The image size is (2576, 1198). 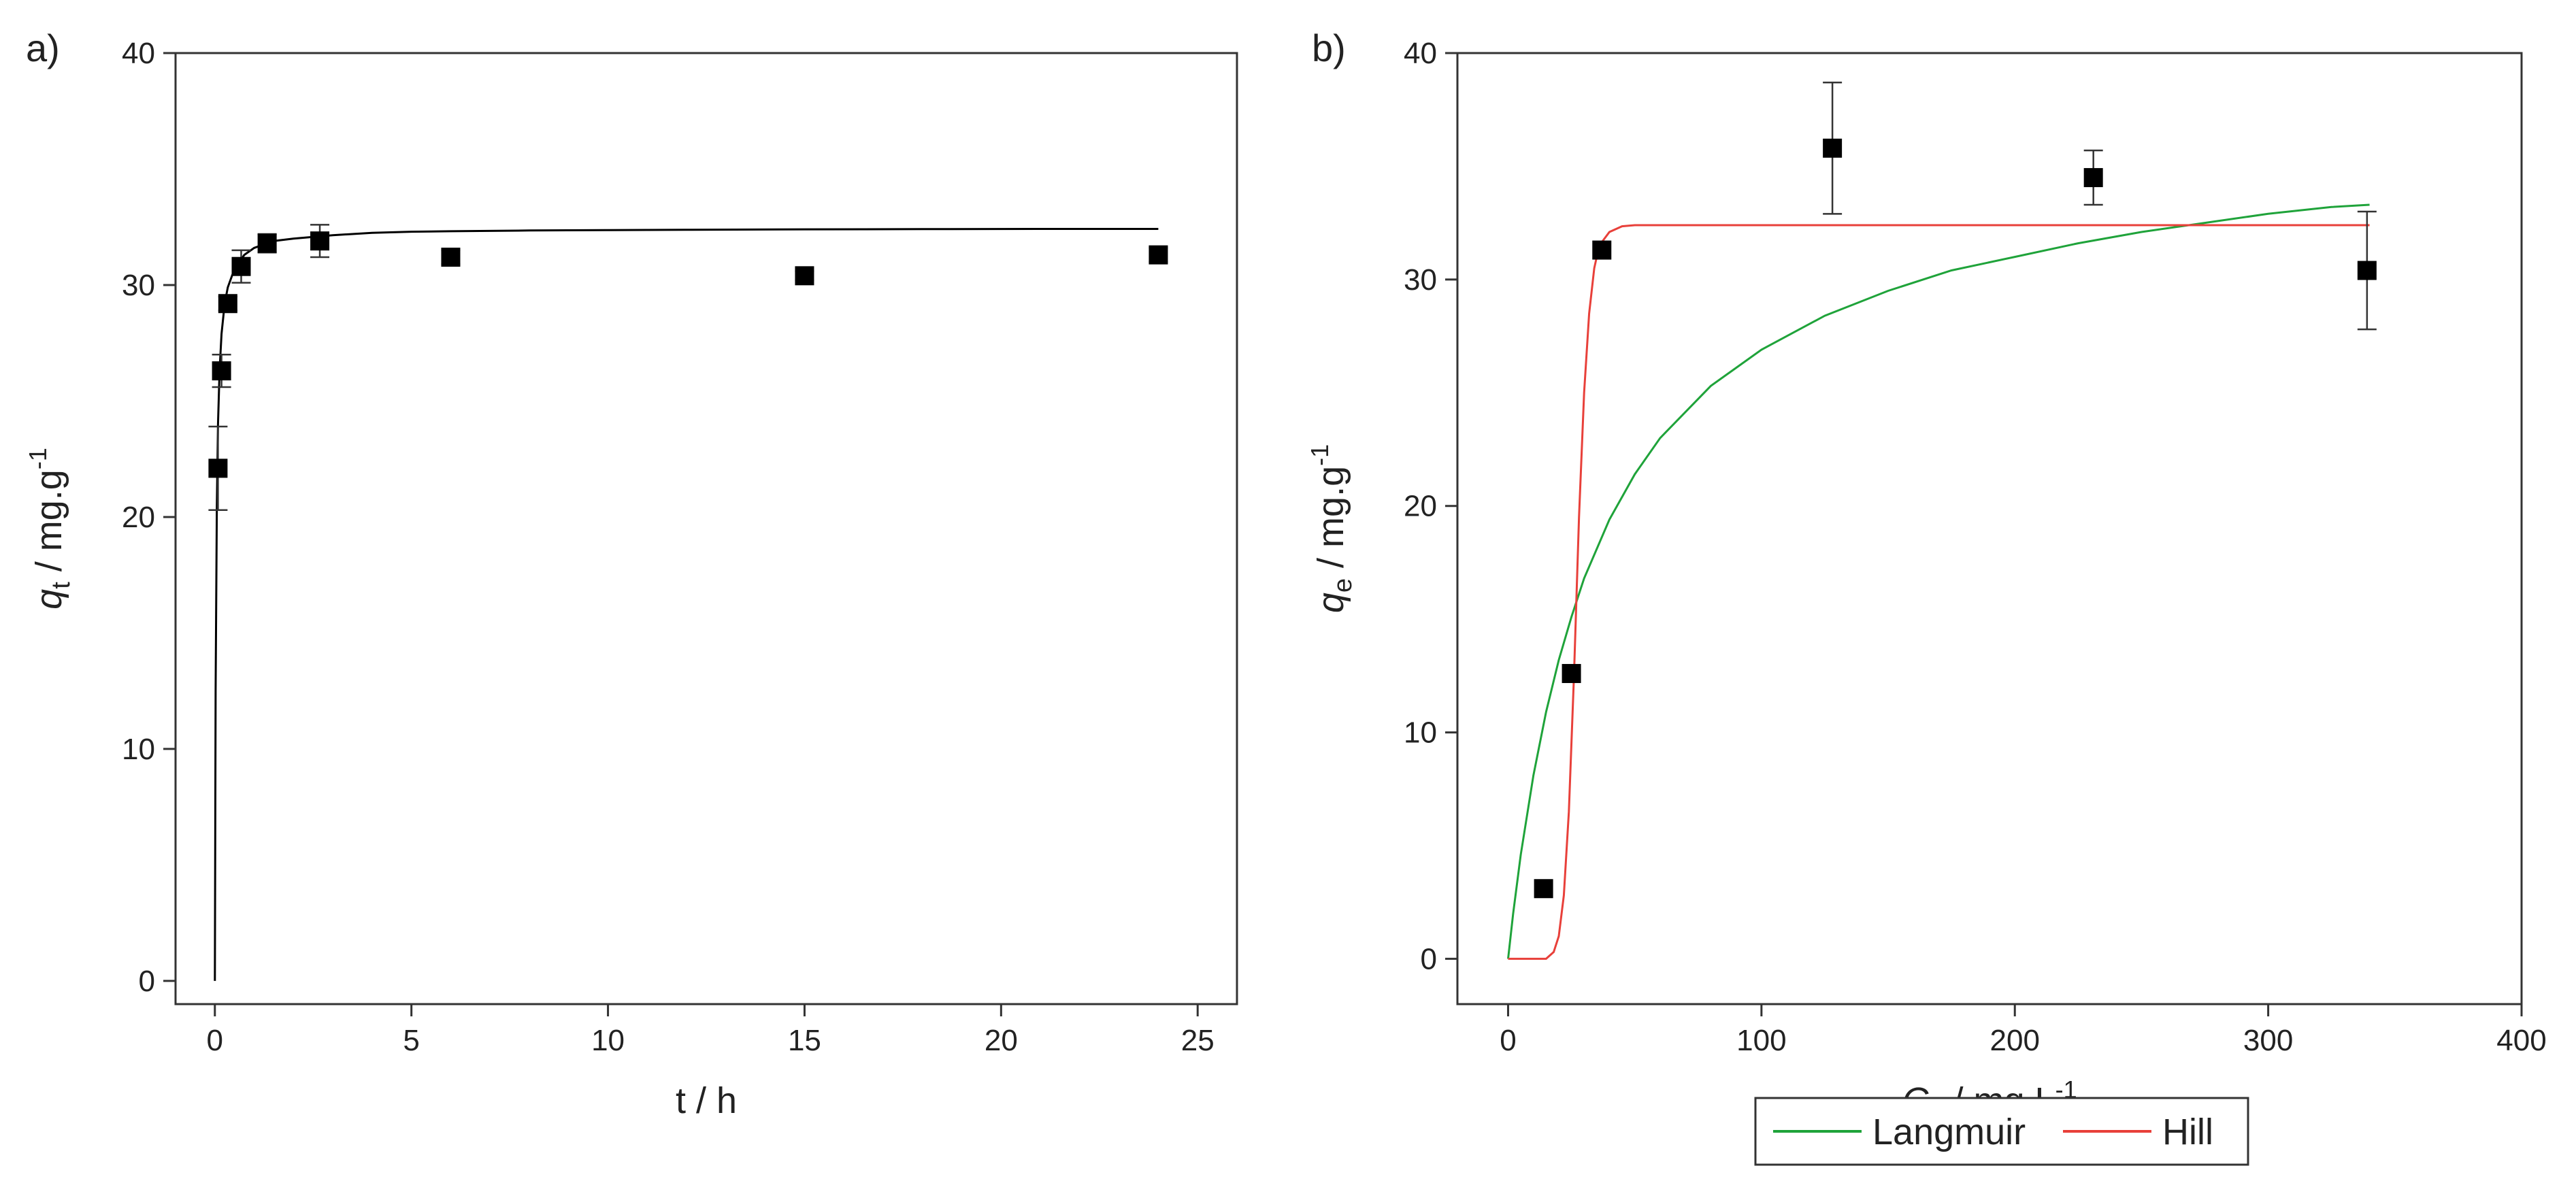 What do you see at coordinates (1949, 1132) in the screenshot?
I see `legend-label-langmuir: Langmuir` at bounding box center [1949, 1132].